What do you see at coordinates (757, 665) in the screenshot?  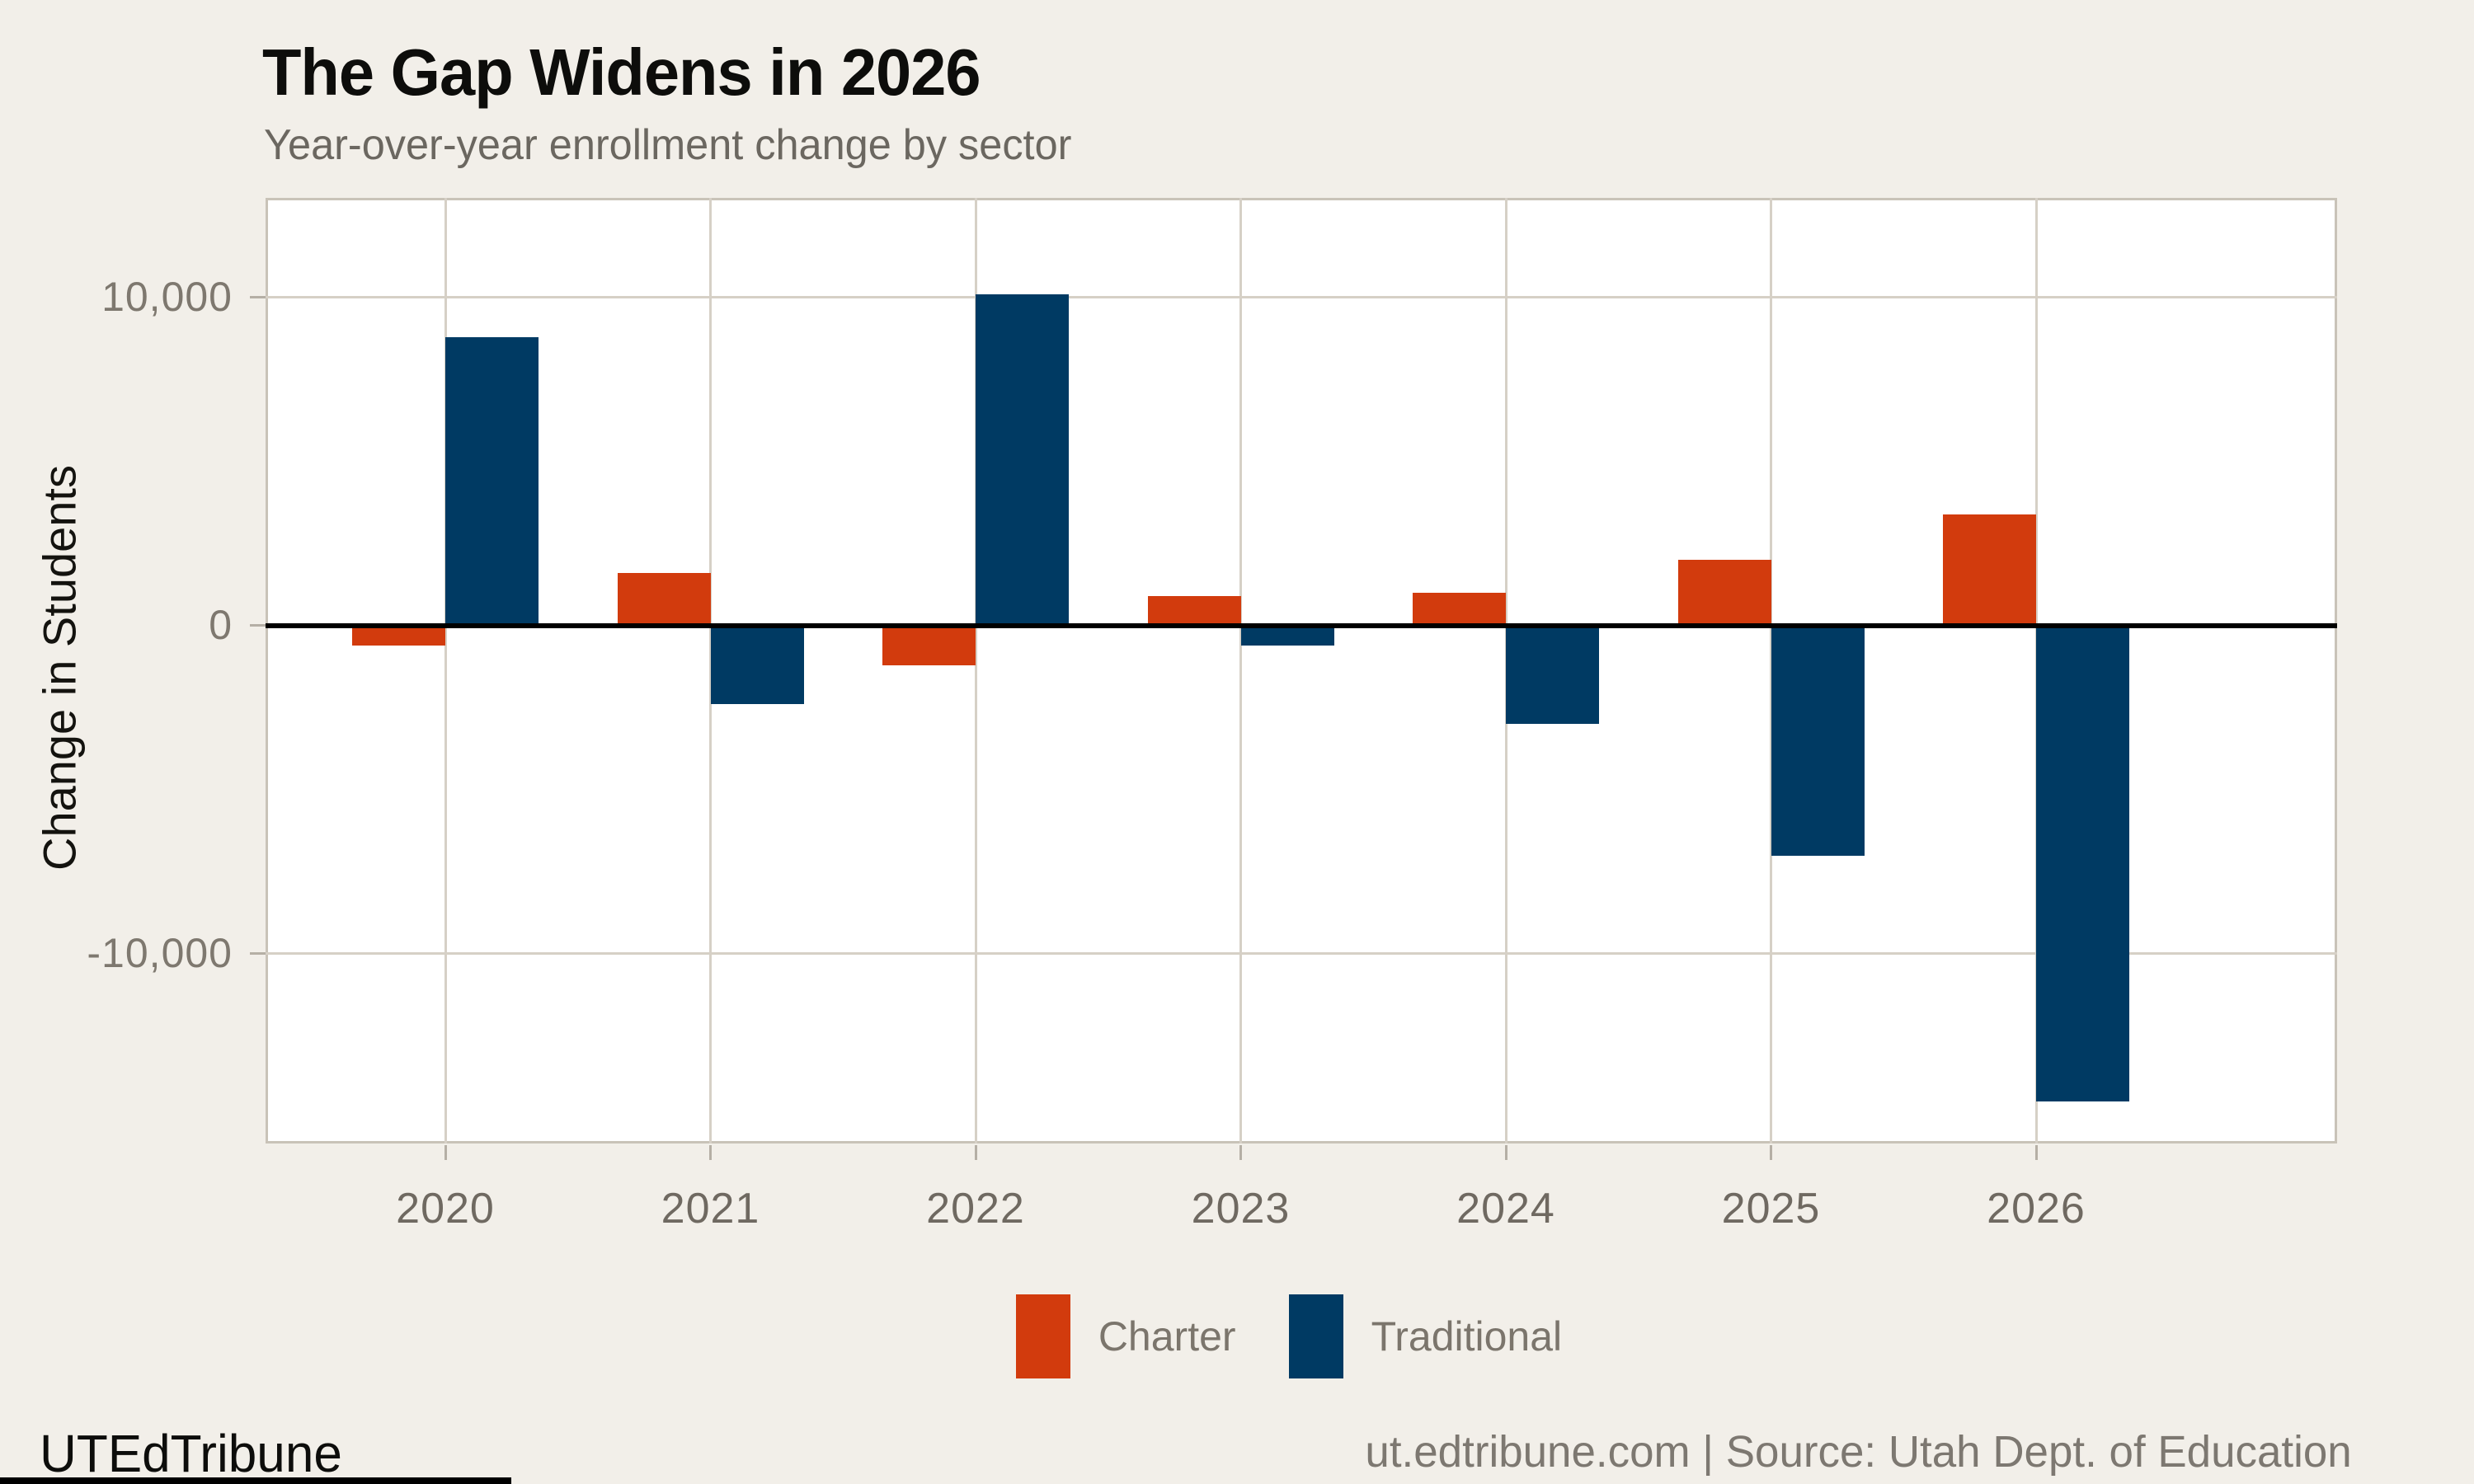 I see `bar-traditional-2021` at bounding box center [757, 665].